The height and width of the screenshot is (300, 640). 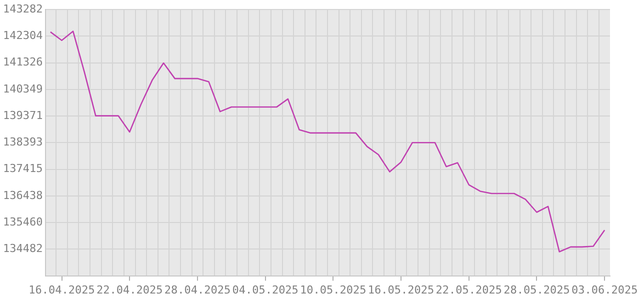 What do you see at coordinates (22, 62) in the screenshot?
I see `y-tick-label: 141326` at bounding box center [22, 62].